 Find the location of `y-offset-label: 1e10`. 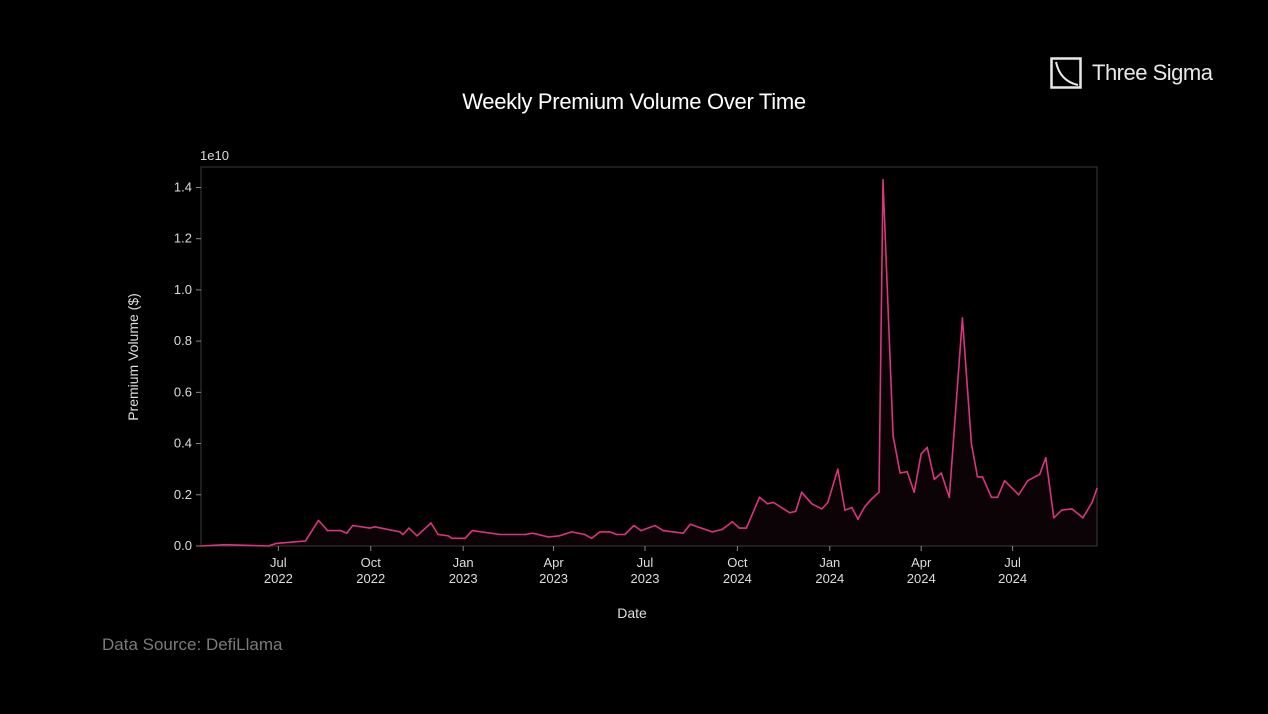

y-offset-label: 1e10 is located at coordinates (214, 155).